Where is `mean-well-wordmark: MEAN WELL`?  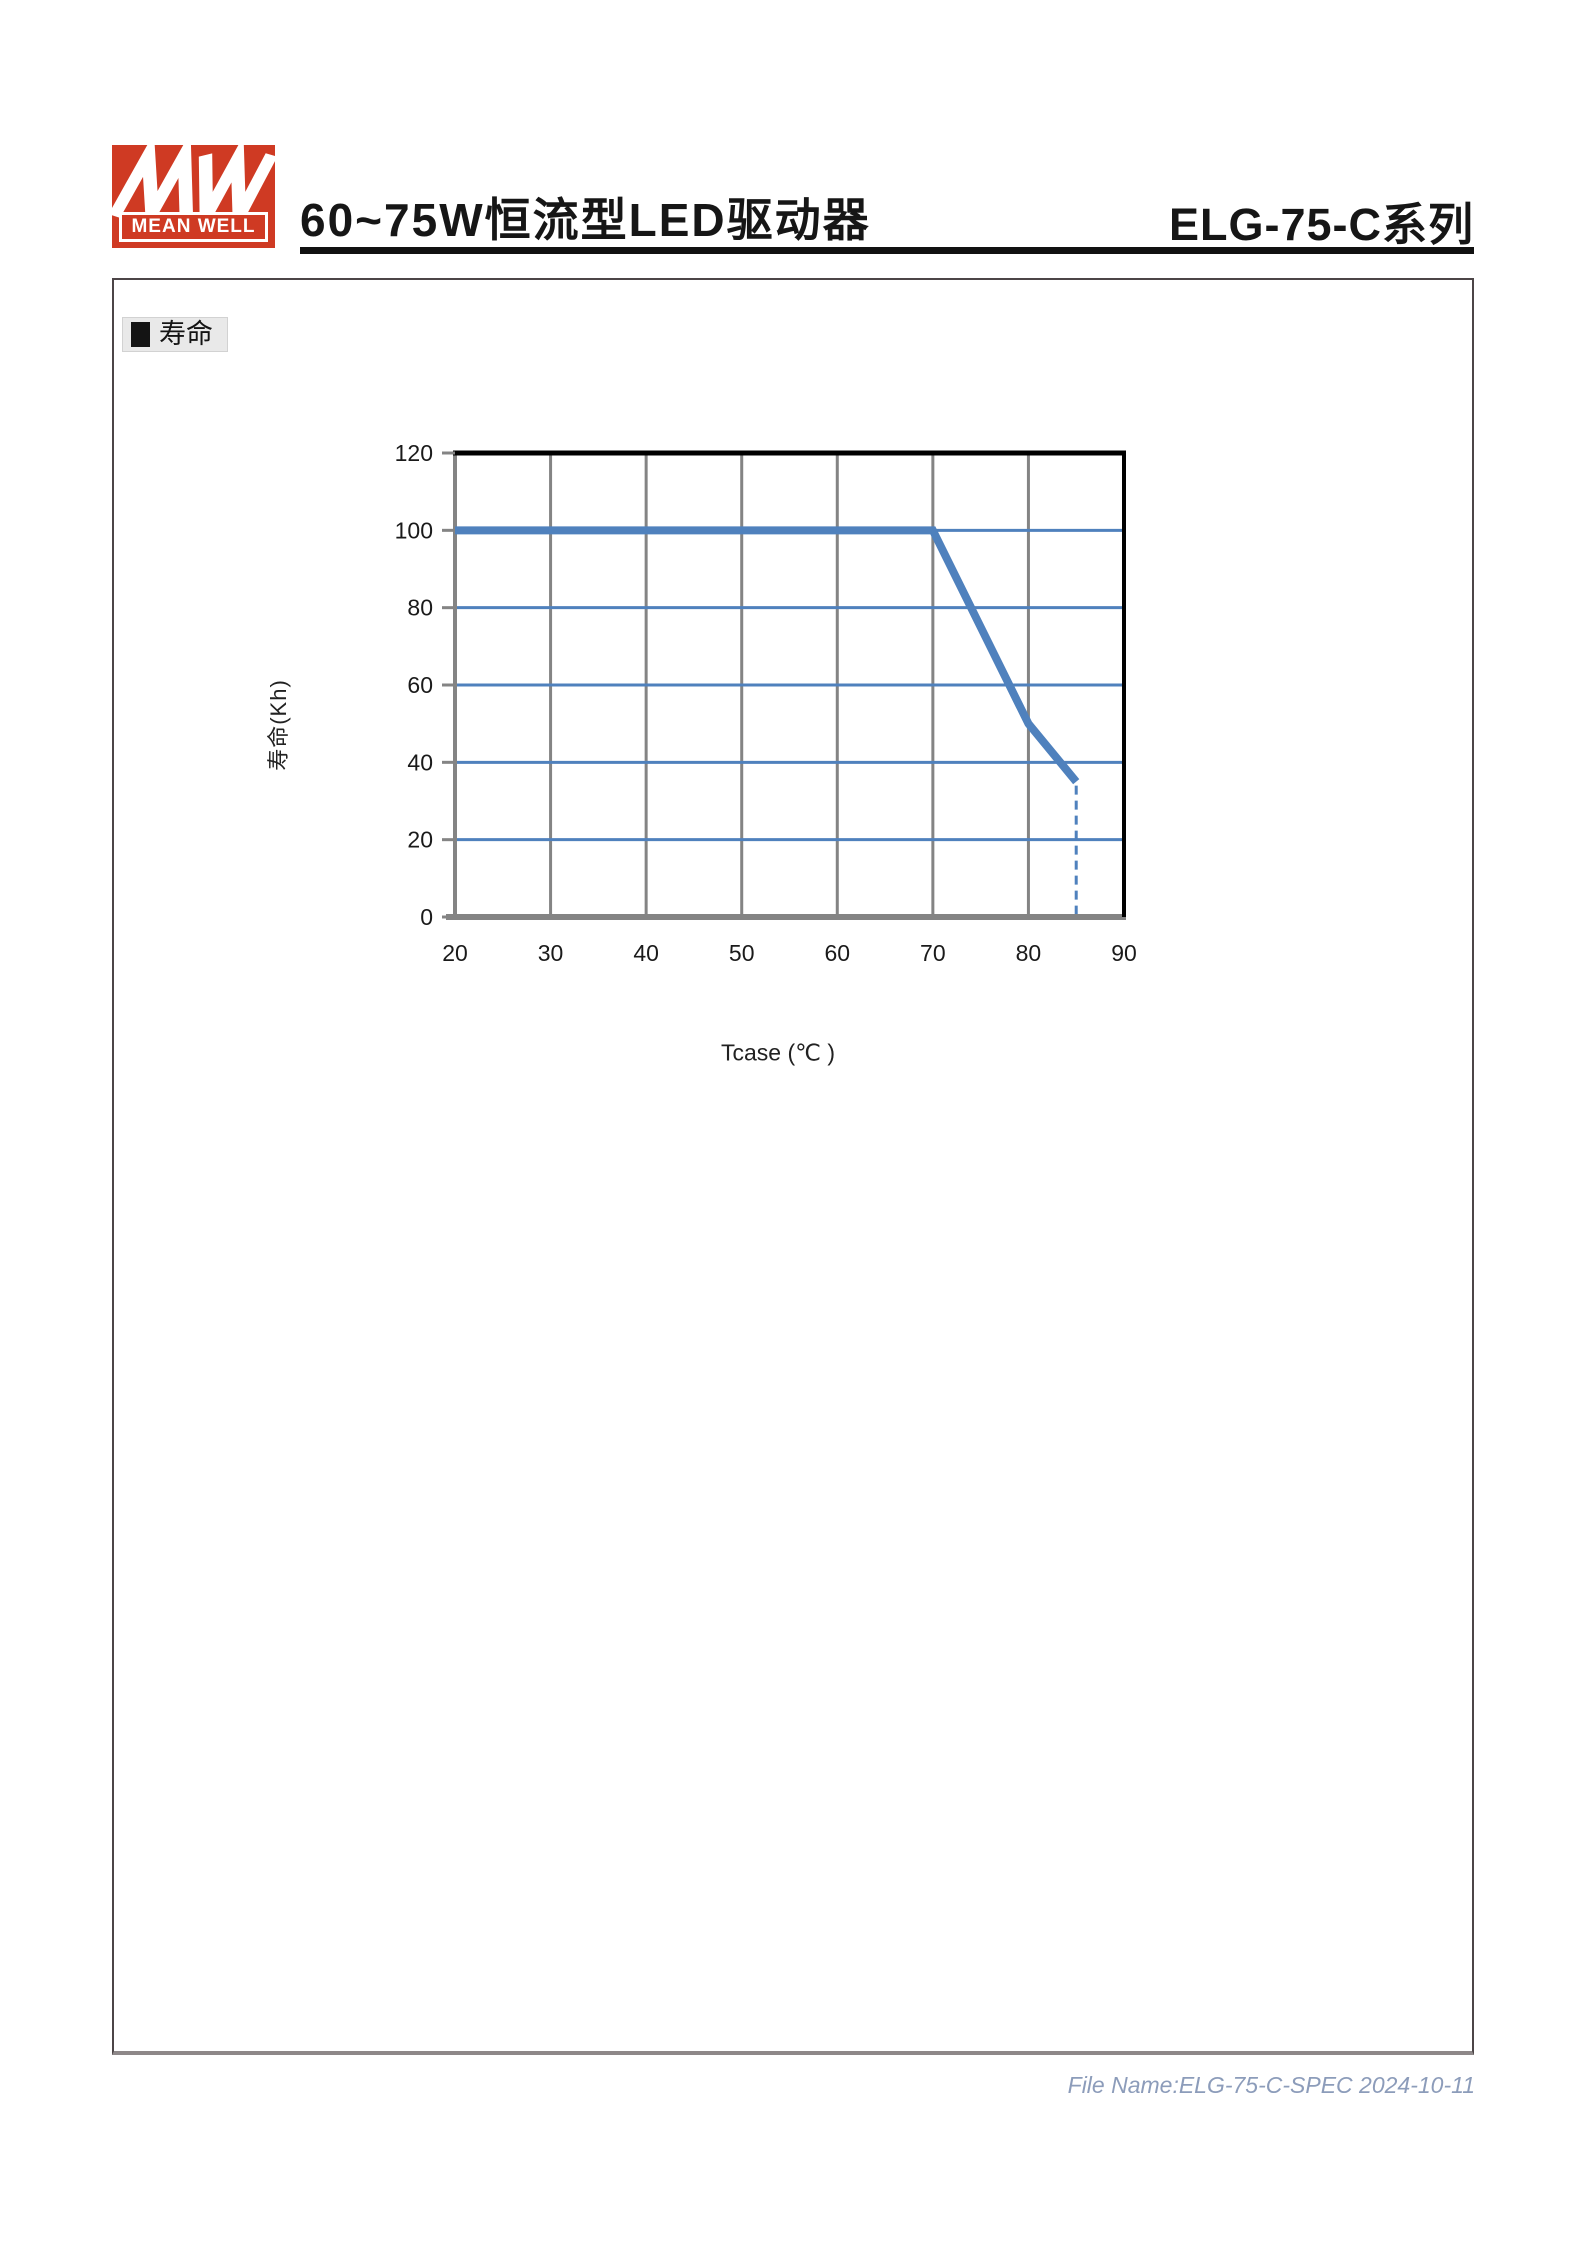 mean-well-wordmark: MEAN WELL is located at coordinates (193, 227).